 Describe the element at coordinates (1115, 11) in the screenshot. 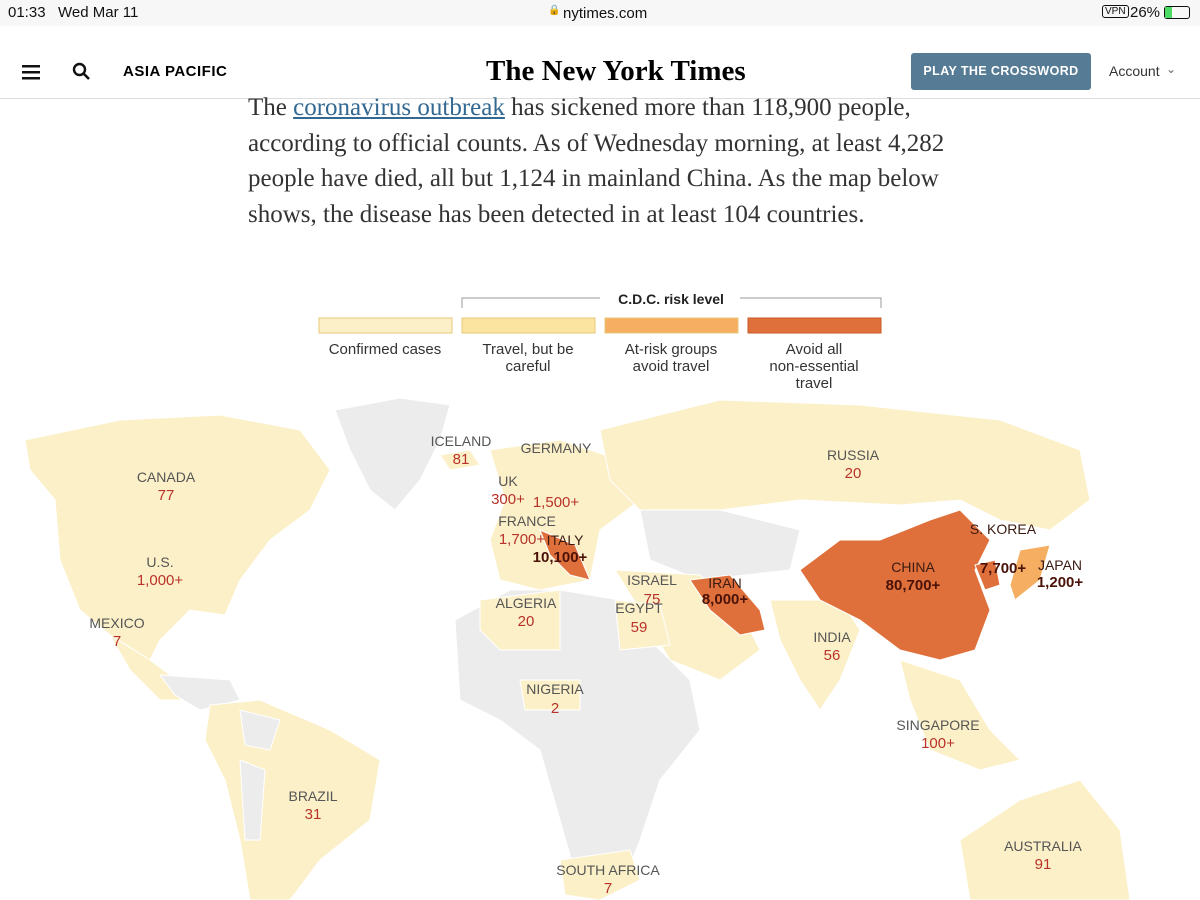

I see `vpn: VPN` at that location.